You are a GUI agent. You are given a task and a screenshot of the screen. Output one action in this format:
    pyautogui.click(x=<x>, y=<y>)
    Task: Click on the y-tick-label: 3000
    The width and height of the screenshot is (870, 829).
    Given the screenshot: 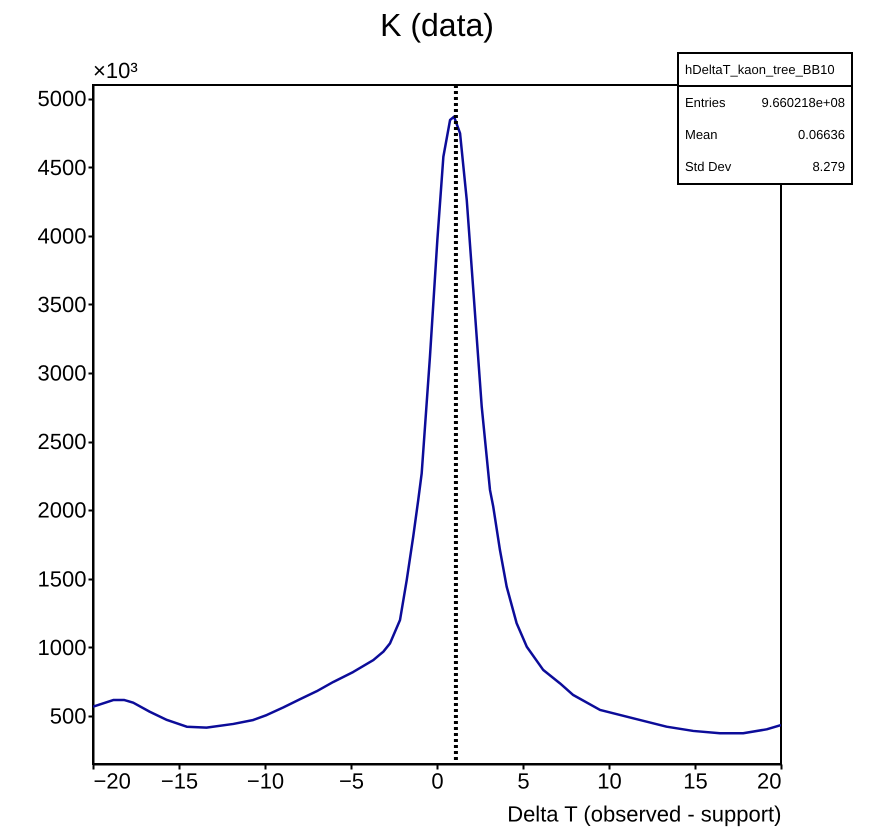 What is the action you would take?
    pyautogui.click(x=62, y=373)
    